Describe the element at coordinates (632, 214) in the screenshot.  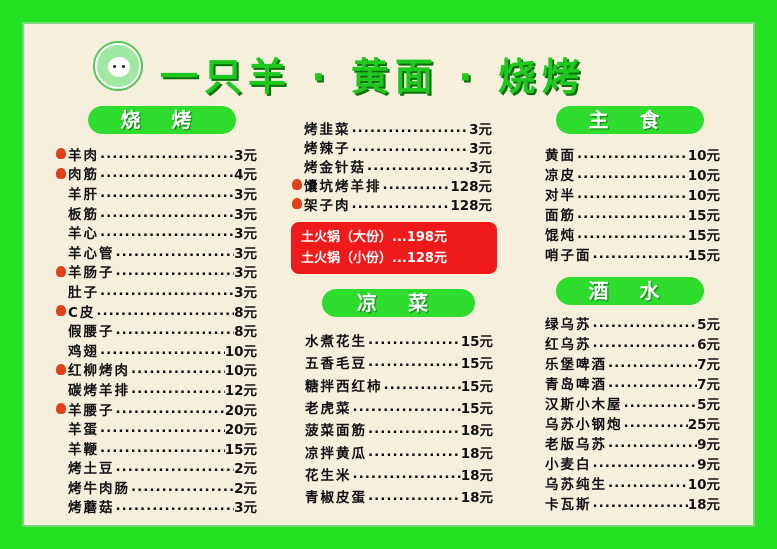
I see `menu-item: 面筋 15元` at that location.